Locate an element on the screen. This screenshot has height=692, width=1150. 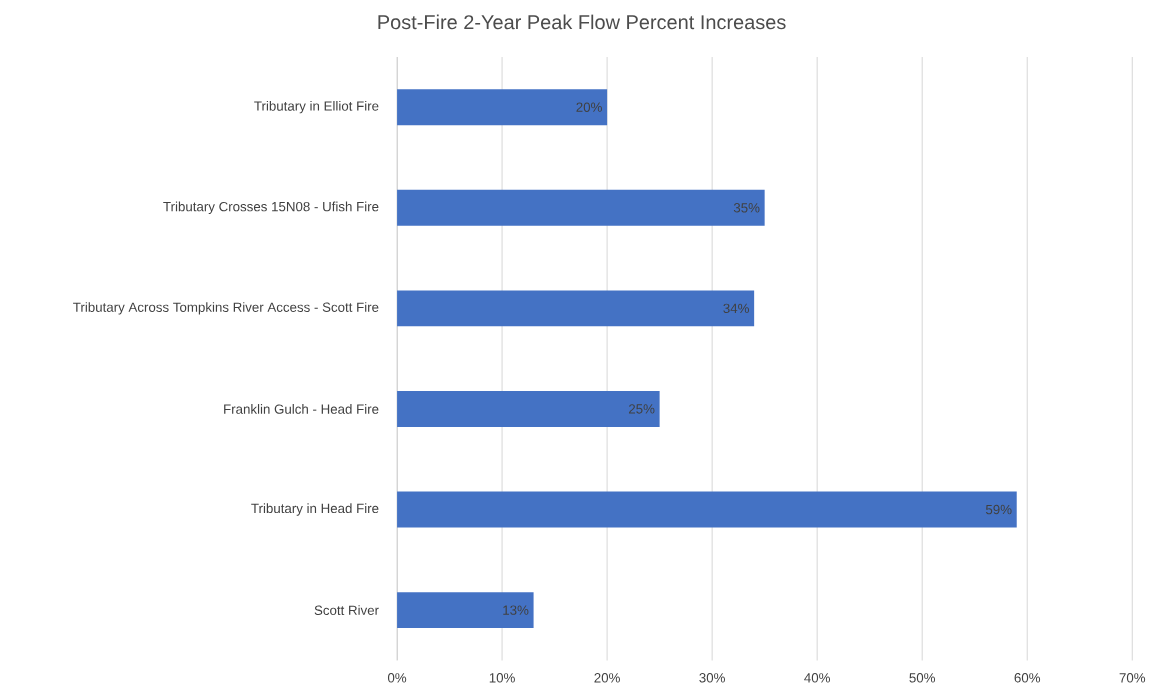
data-label: 13% is located at coordinates (516, 610).